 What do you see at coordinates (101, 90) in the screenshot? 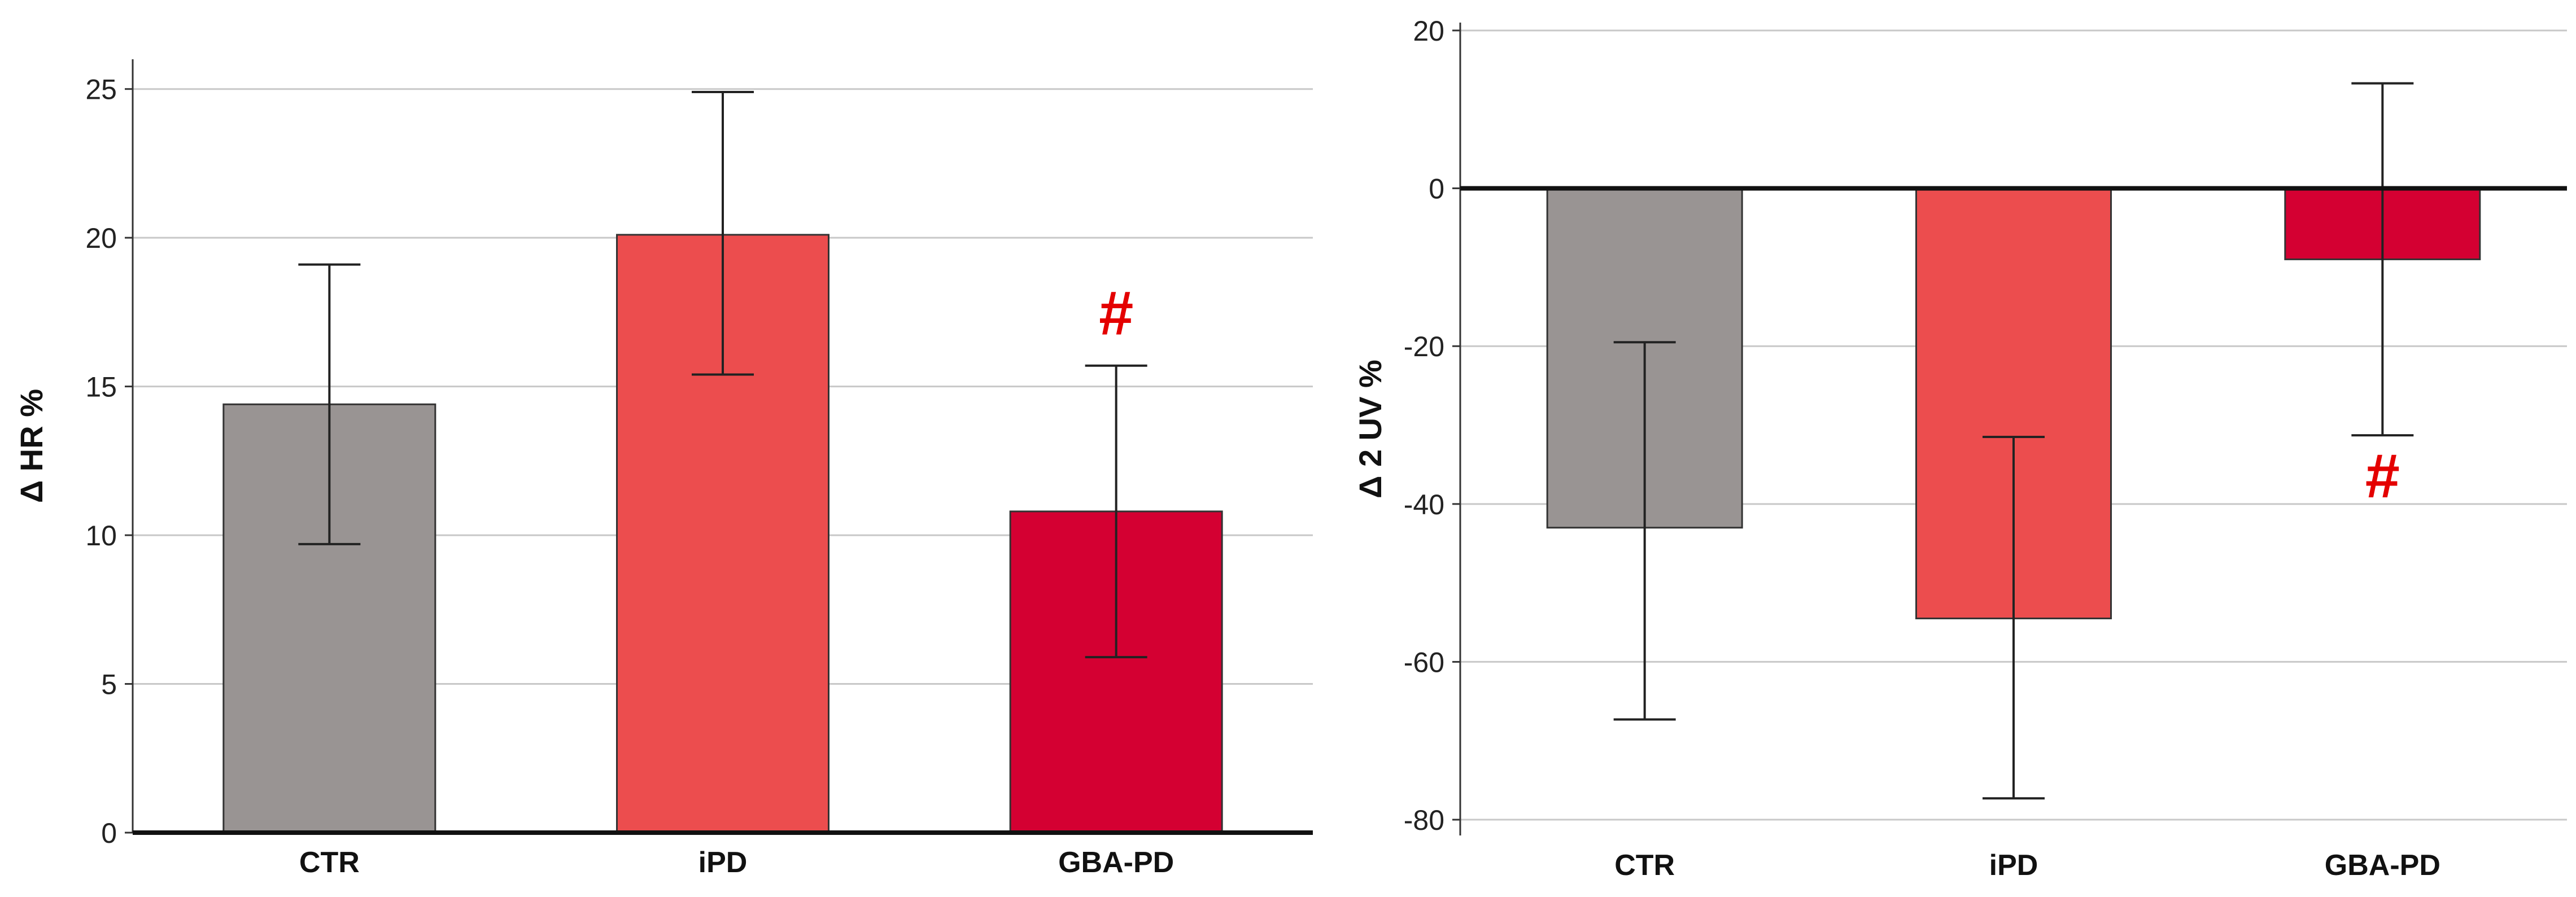
I see `y-tick-label: 25` at bounding box center [101, 90].